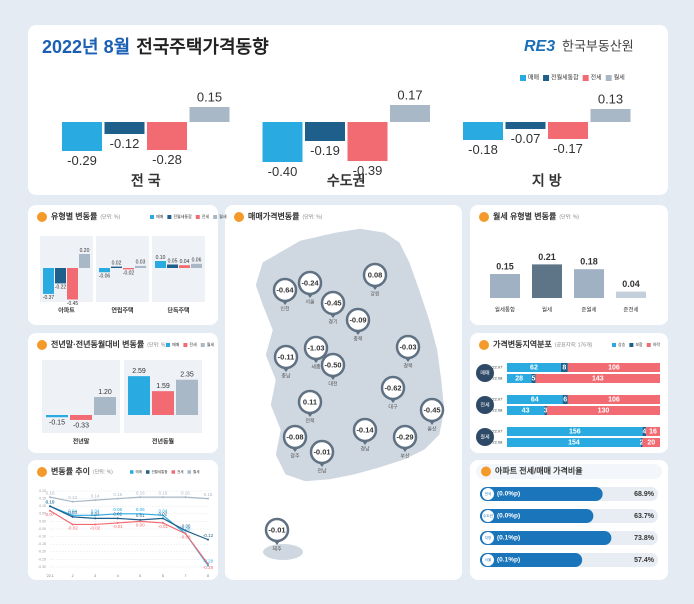 The image size is (694, 604). What do you see at coordinates (488, 493) in the screenshot?
I see `category-label: 전국` at bounding box center [488, 493].